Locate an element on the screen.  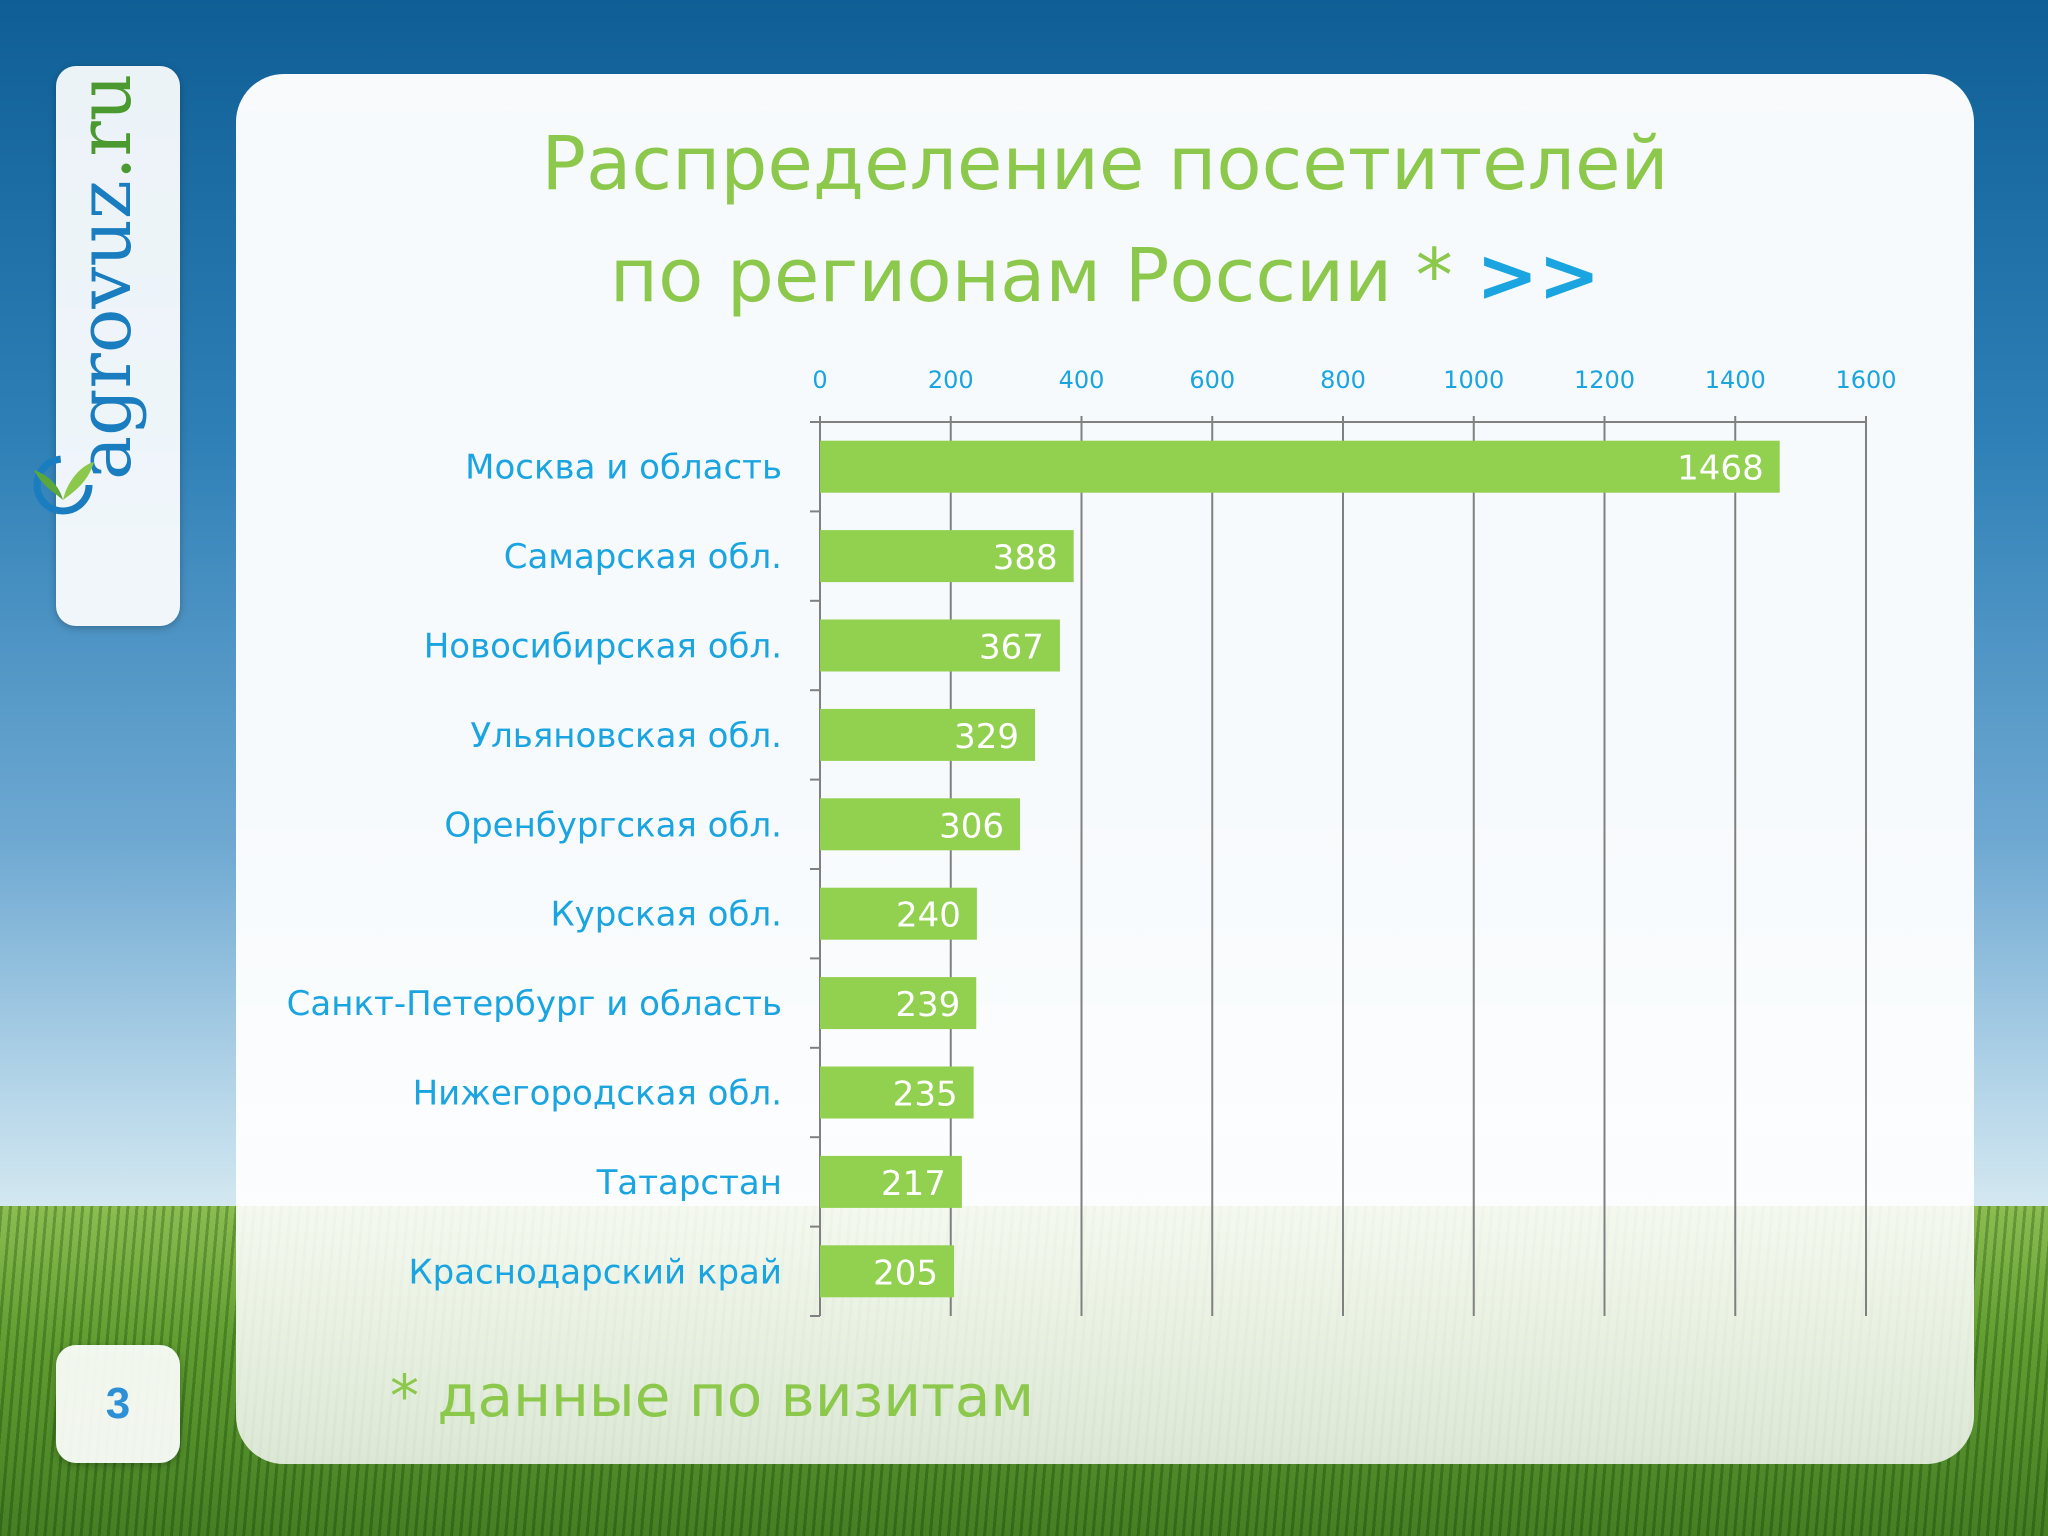
page-number-badge: 3 is located at coordinates (118, 1404).